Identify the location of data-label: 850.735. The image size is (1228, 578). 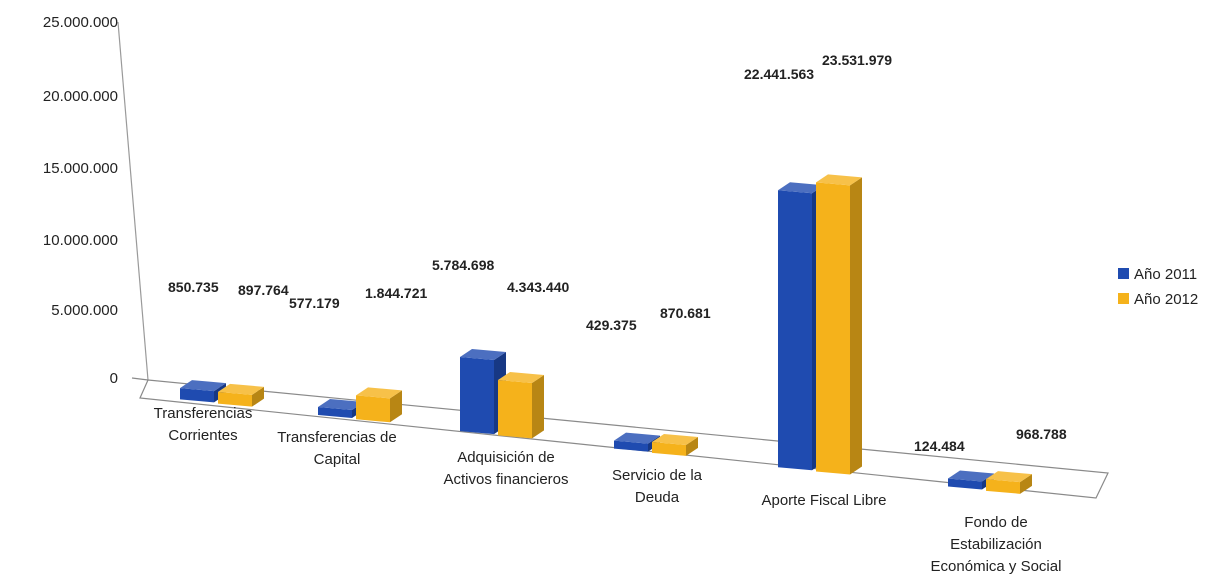
(193, 287).